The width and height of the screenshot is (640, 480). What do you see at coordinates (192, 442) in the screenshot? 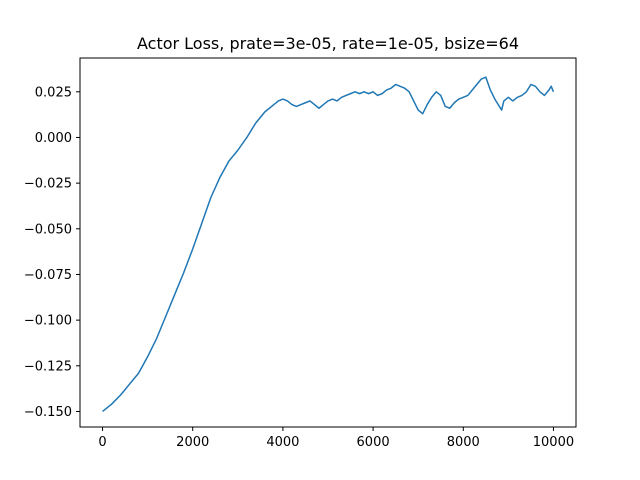
I see `x-tick-label: 2000` at bounding box center [192, 442].